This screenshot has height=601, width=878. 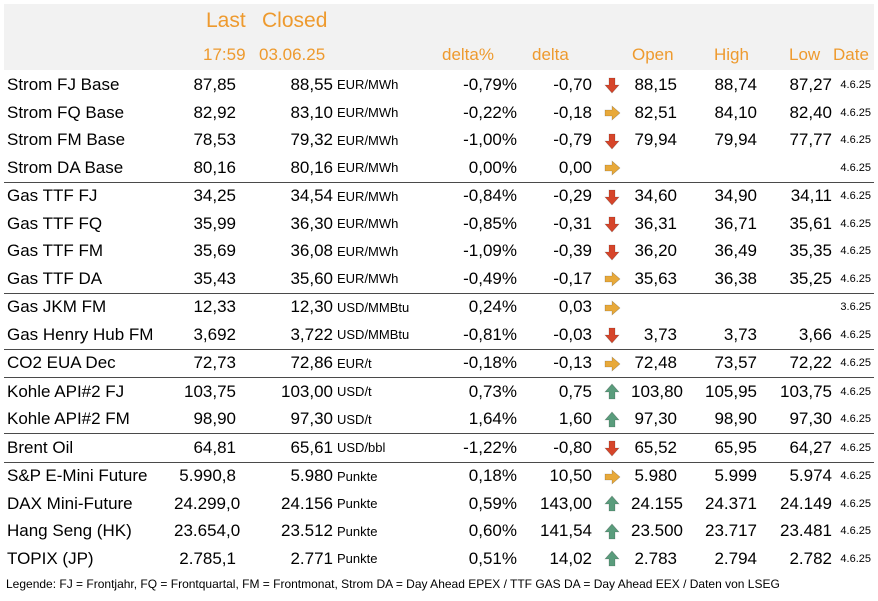 I want to click on high-value: 23.717, so click(x=731, y=531).